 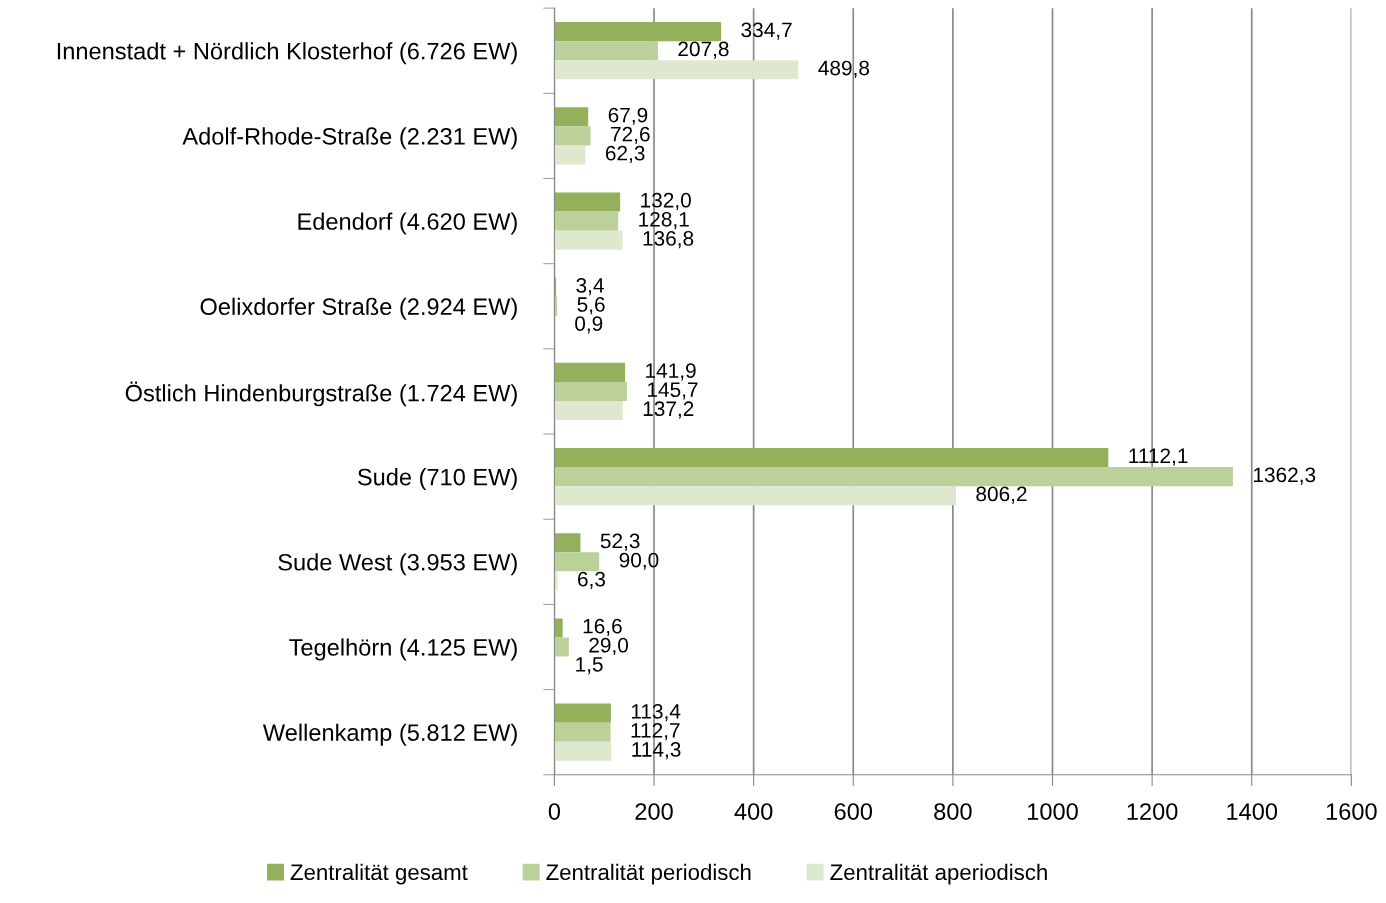 I want to click on data-label: 16,6, so click(x=602, y=627).